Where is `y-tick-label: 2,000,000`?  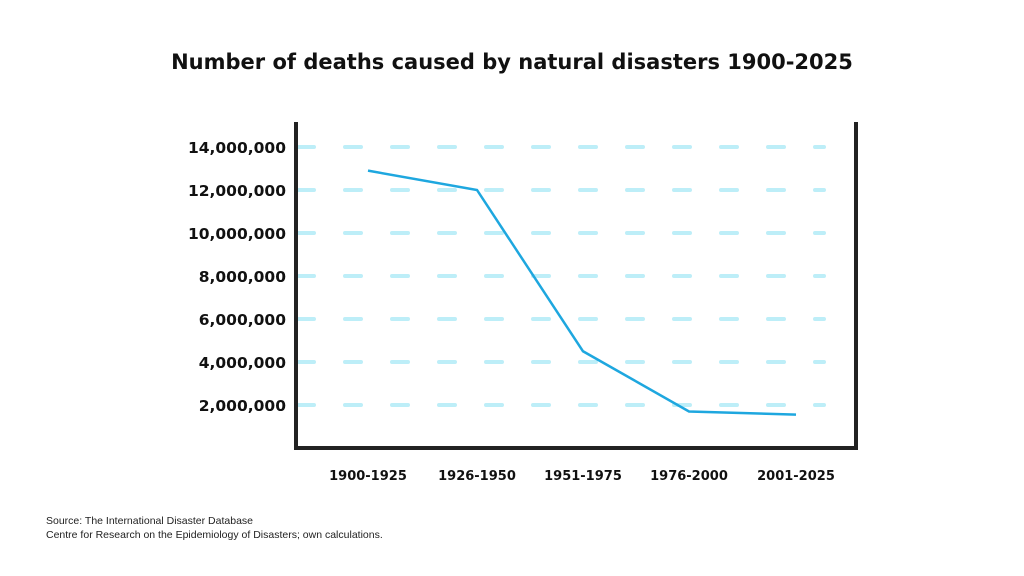
y-tick-label: 2,000,000 is located at coordinates (242, 406).